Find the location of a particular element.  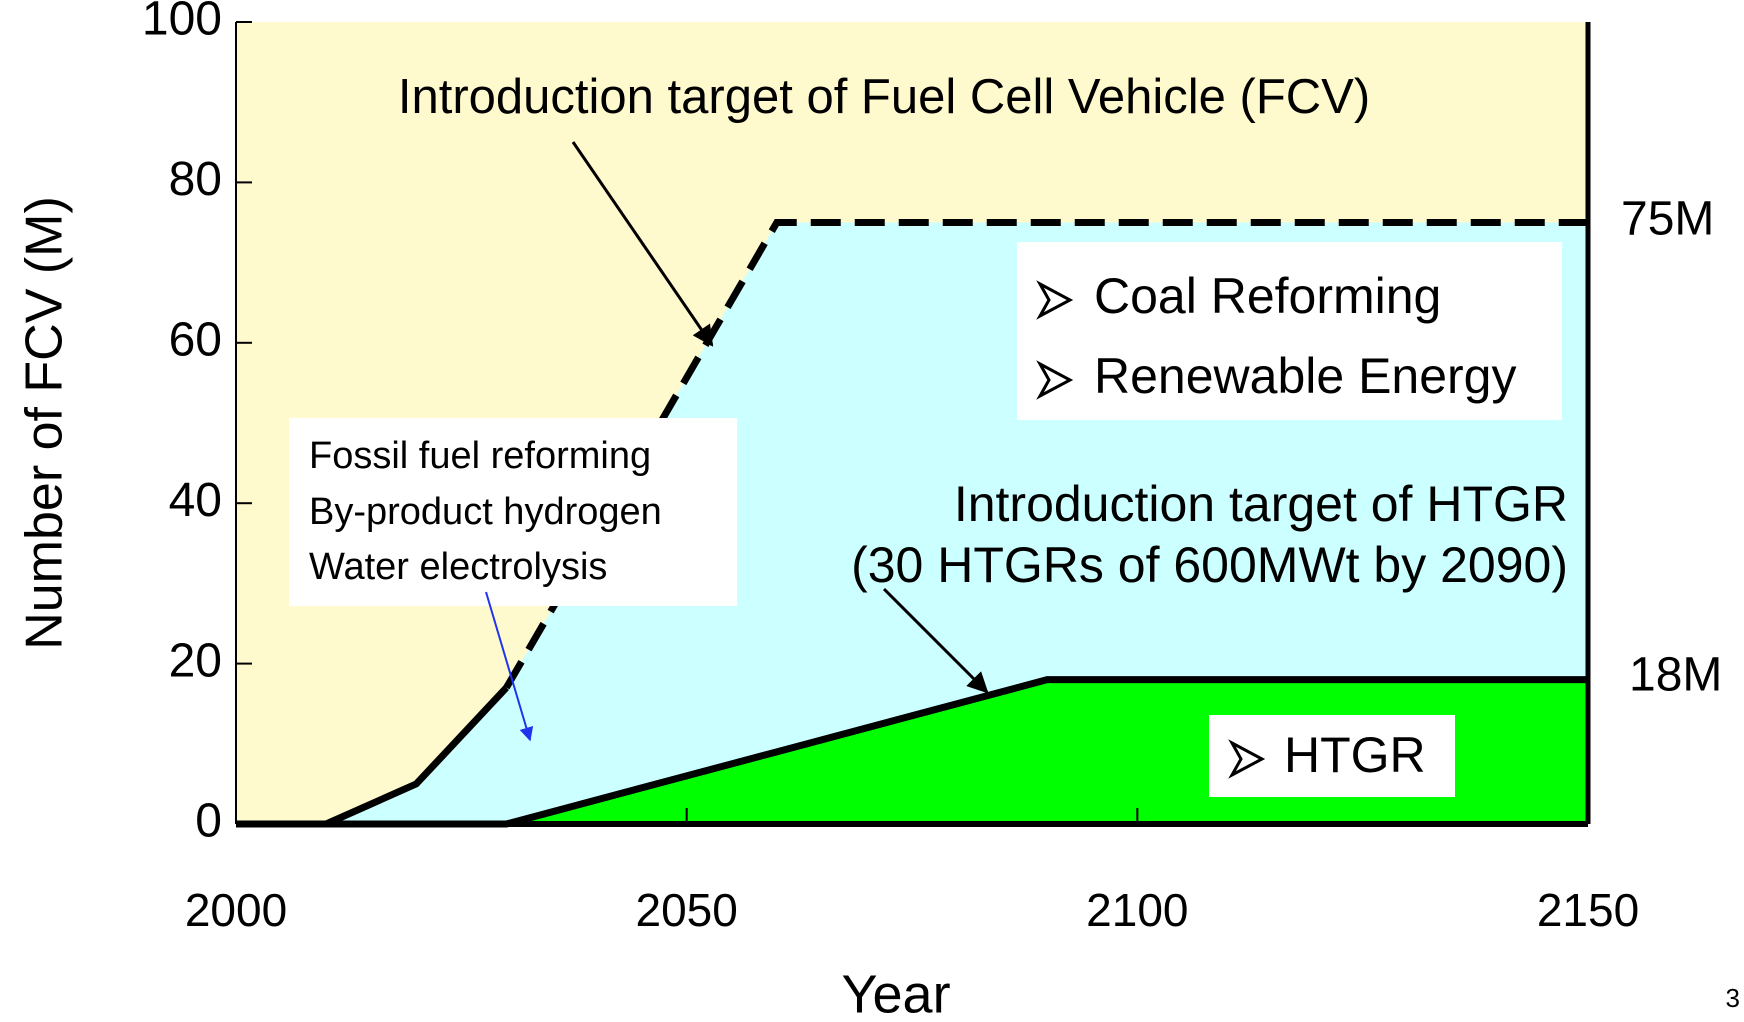

x-tick-label: 2150 is located at coordinates (1588, 910).